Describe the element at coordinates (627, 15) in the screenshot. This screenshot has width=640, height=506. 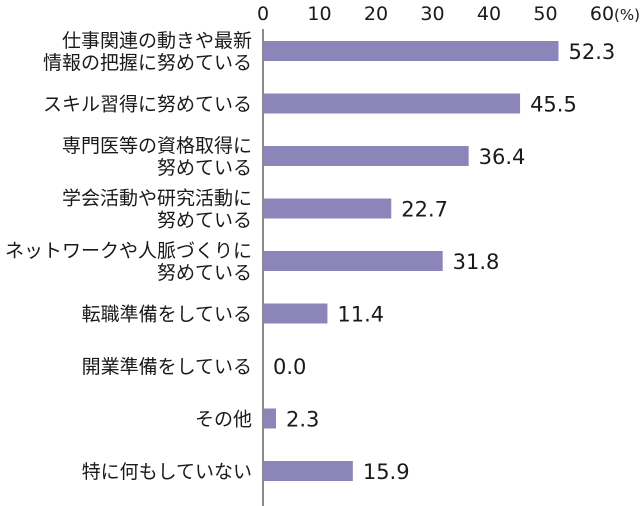
I see `x-unit-label: (%)` at that location.